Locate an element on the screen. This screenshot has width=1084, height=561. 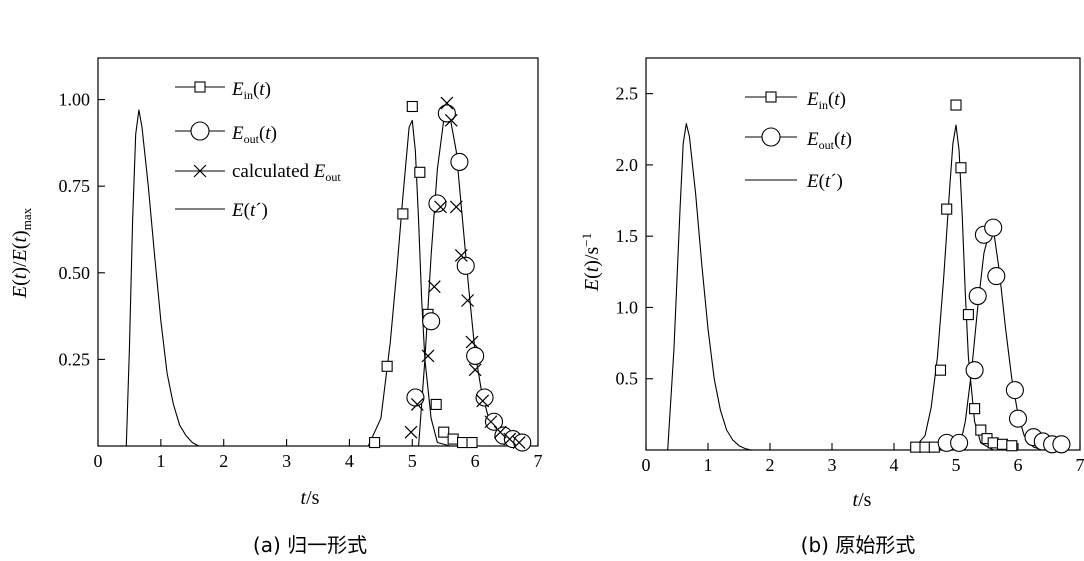
chart-a-ylabel: E(t)/E(t)max is located at coordinates (21, 253).